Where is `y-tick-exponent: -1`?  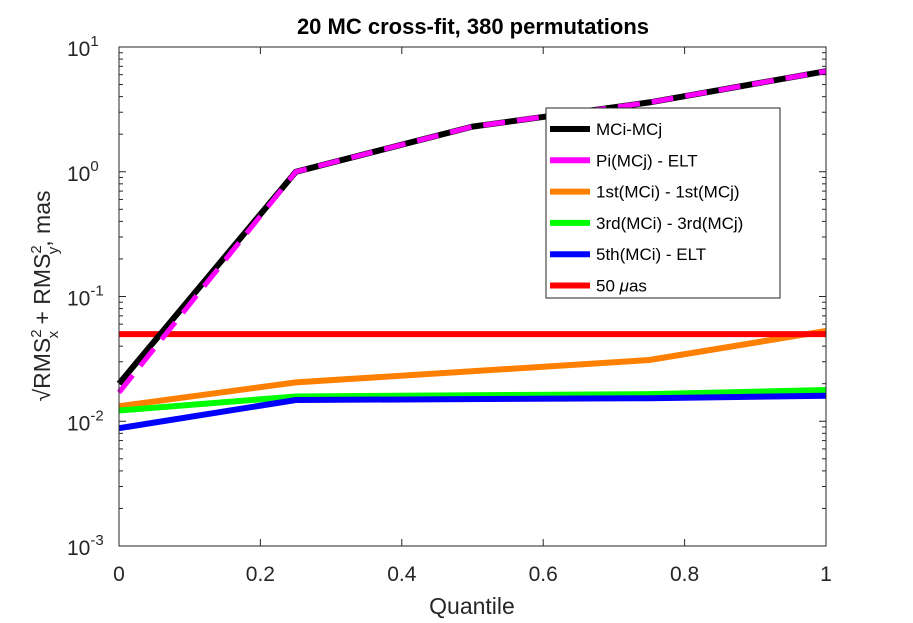 y-tick-exponent: -1 is located at coordinates (96, 291).